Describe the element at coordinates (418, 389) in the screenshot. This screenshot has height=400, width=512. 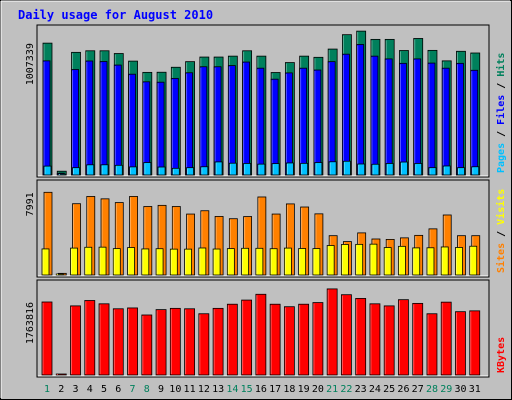
I see `x-tick-label-27: 27` at that location.